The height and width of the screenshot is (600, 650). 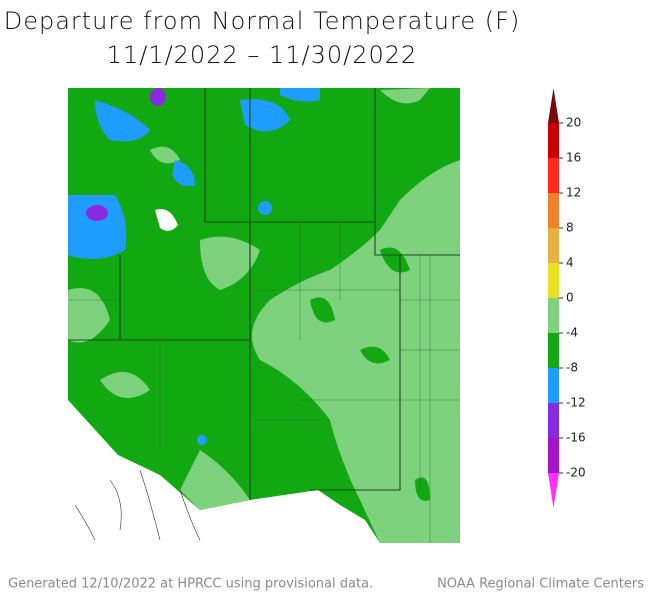 I want to click on legend-extend-top, so click(x=553, y=105).